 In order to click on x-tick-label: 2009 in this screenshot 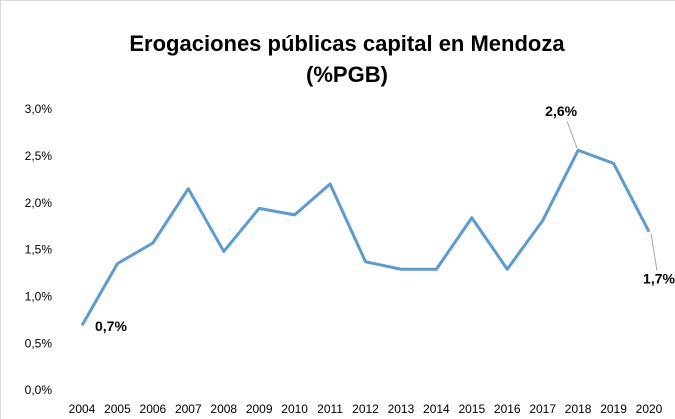, I will do `click(259, 409)`.